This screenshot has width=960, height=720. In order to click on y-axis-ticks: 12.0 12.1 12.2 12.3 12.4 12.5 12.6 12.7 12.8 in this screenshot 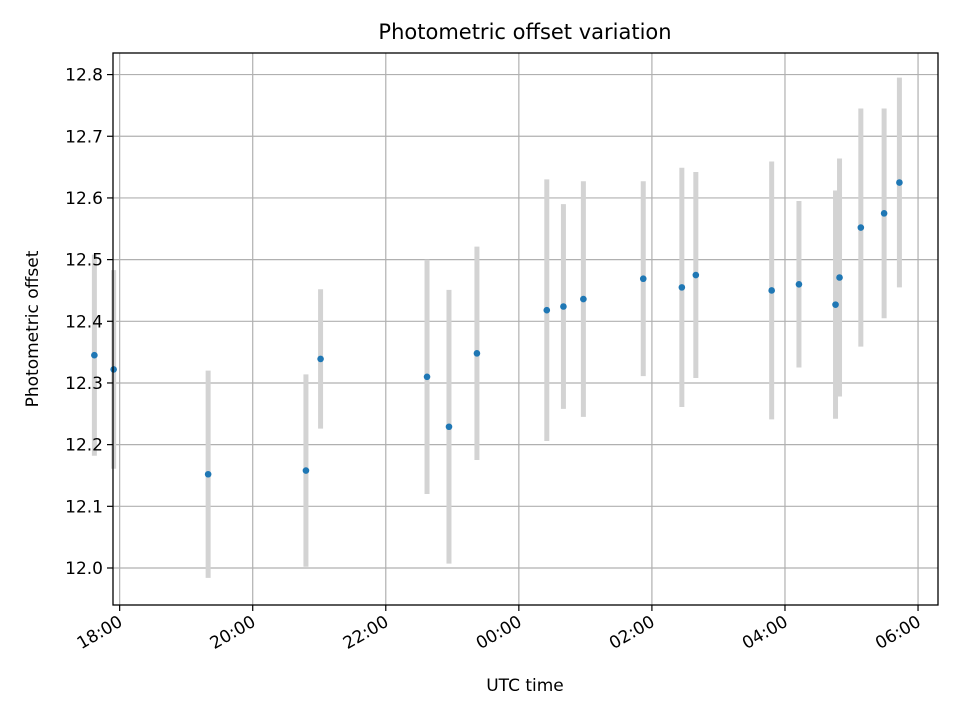, I will do `click(89, 322)`.